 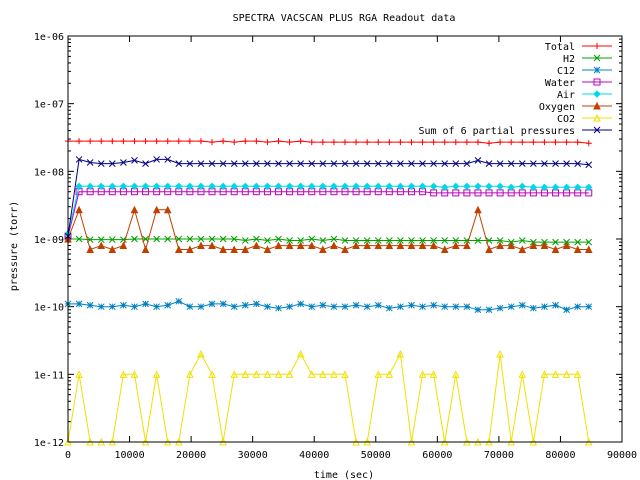 I want to click on chart-title: SPECTRA VACSCAN PLUS RGA Readout data, so click(x=344, y=18).